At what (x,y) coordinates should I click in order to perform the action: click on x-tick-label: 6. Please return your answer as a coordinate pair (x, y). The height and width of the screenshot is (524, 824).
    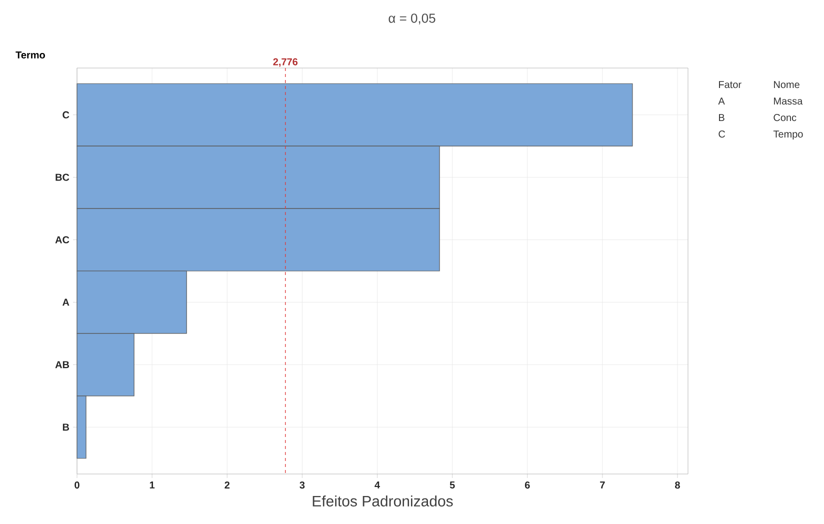
    Looking at the image, I should click on (527, 485).